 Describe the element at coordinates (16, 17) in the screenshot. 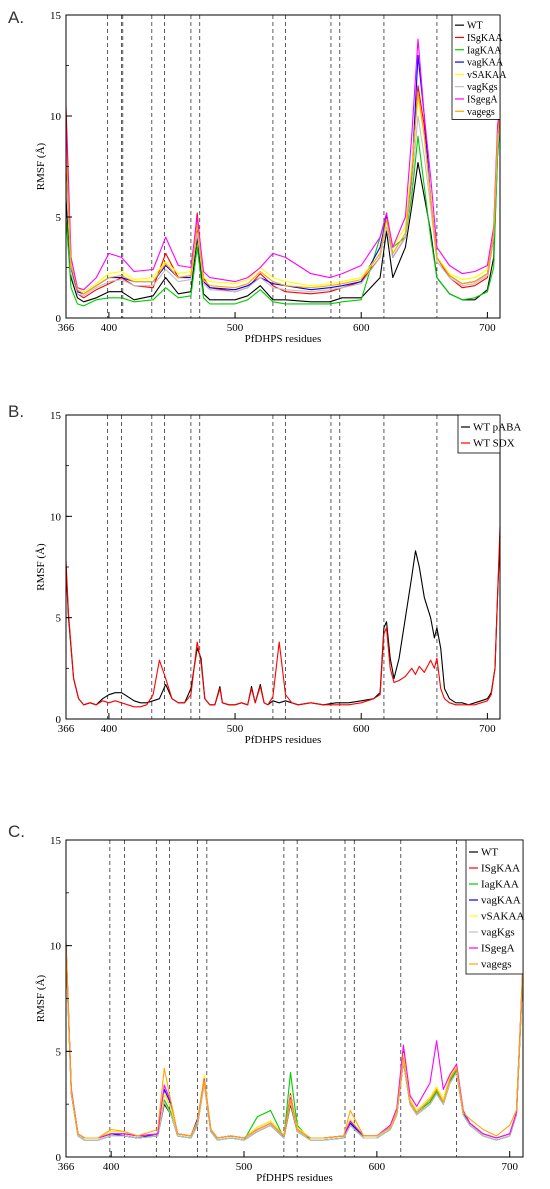

I see `panel-label-a: A.` at that location.